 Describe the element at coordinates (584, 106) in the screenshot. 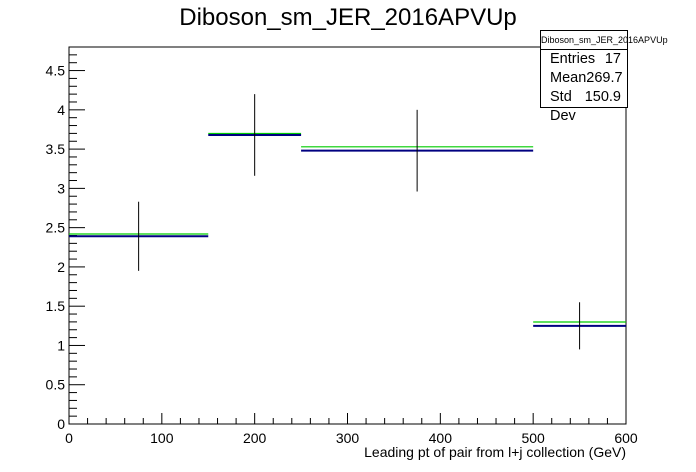

I see `stats-row-stddev: Std Dev 150.9` at that location.